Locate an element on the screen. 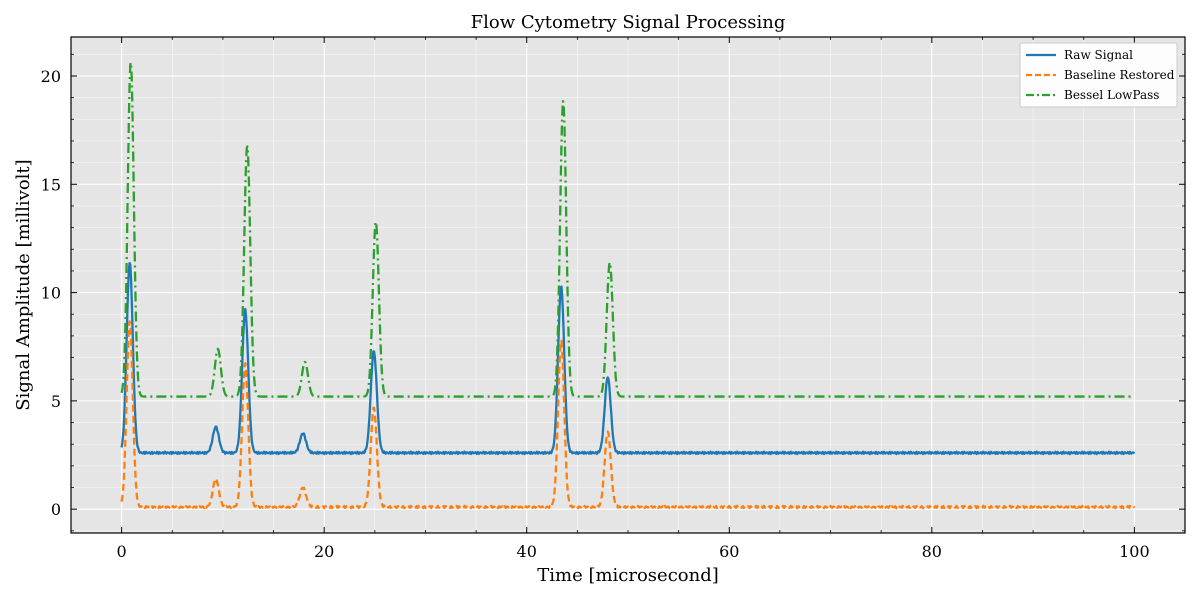 This screenshot has width=1200, height=600. chart-title: Flow Cytometry Signal Processing is located at coordinates (628, 22).